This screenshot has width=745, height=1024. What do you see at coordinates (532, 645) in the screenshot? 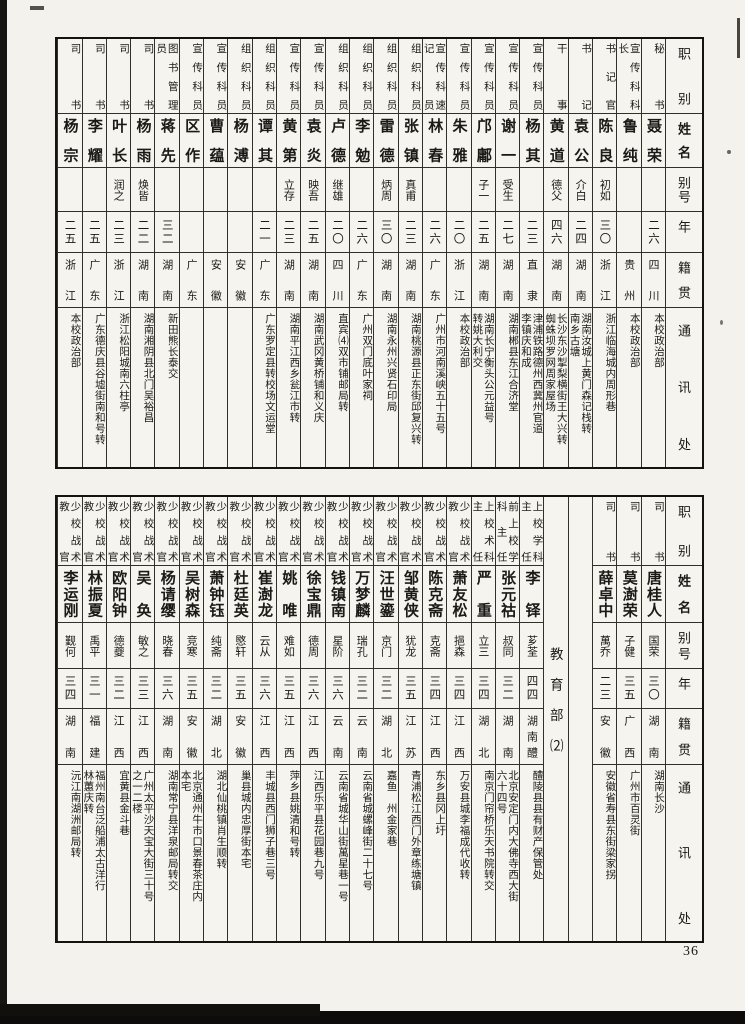
I see `person-alias: 芗荃` at bounding box center [532, 645].